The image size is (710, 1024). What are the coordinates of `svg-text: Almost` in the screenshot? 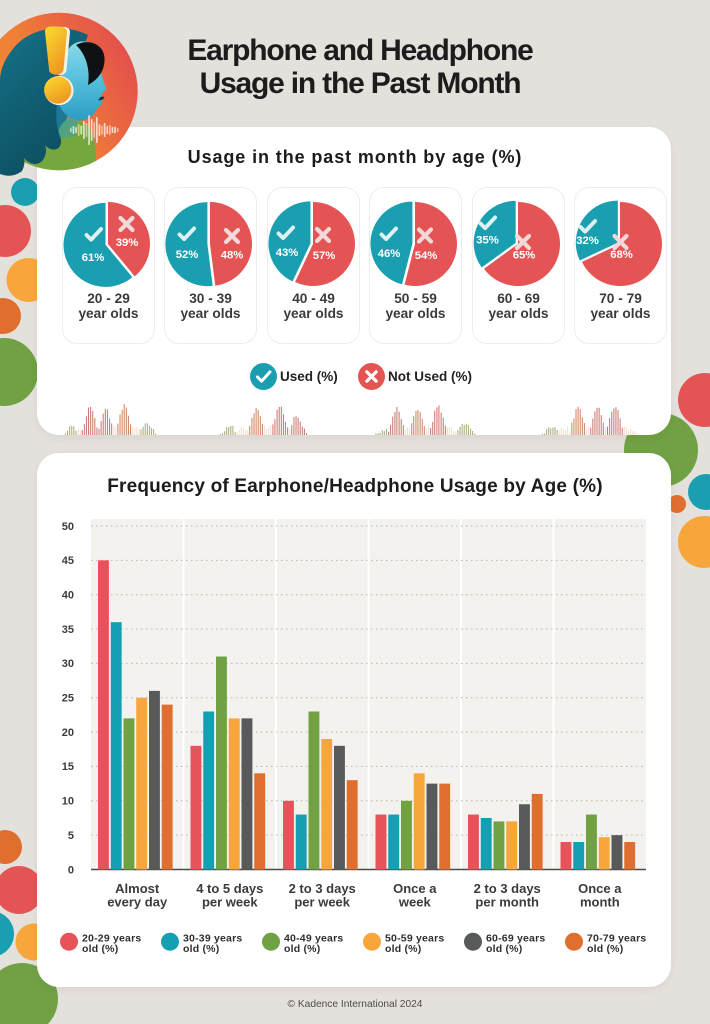 It's located at (137, 888).